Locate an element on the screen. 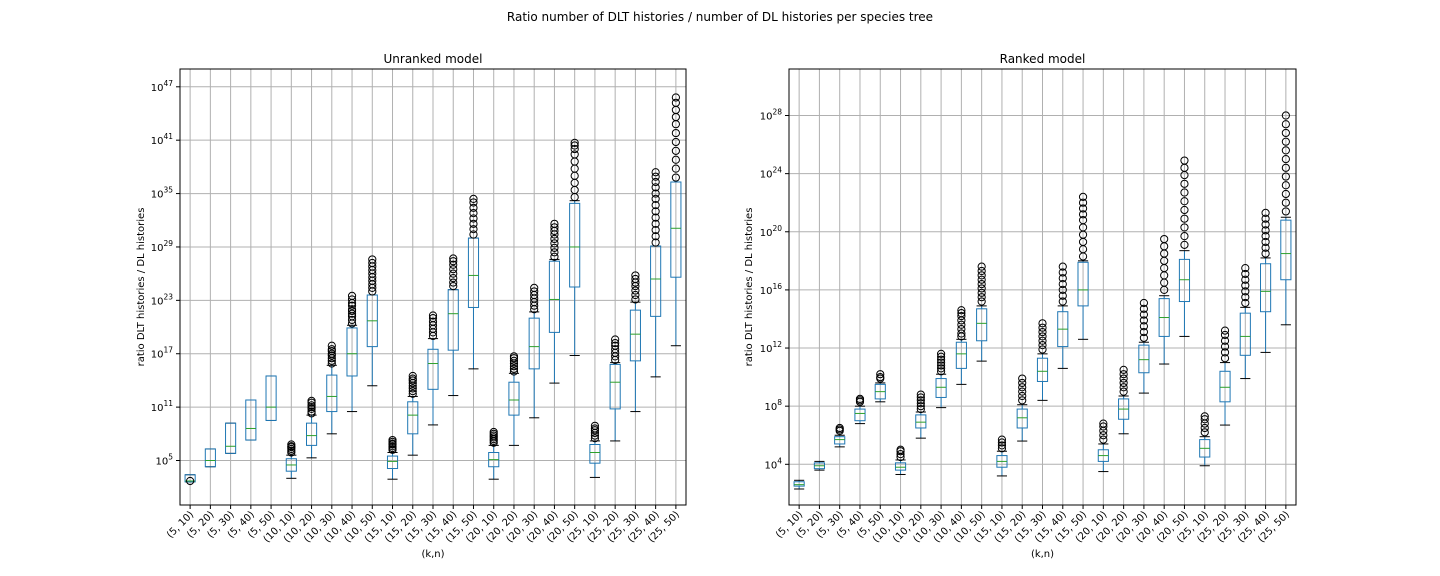 This screenshot has width=1440, height=576. box-(20, 50) is located at coordinates (1184, 246).